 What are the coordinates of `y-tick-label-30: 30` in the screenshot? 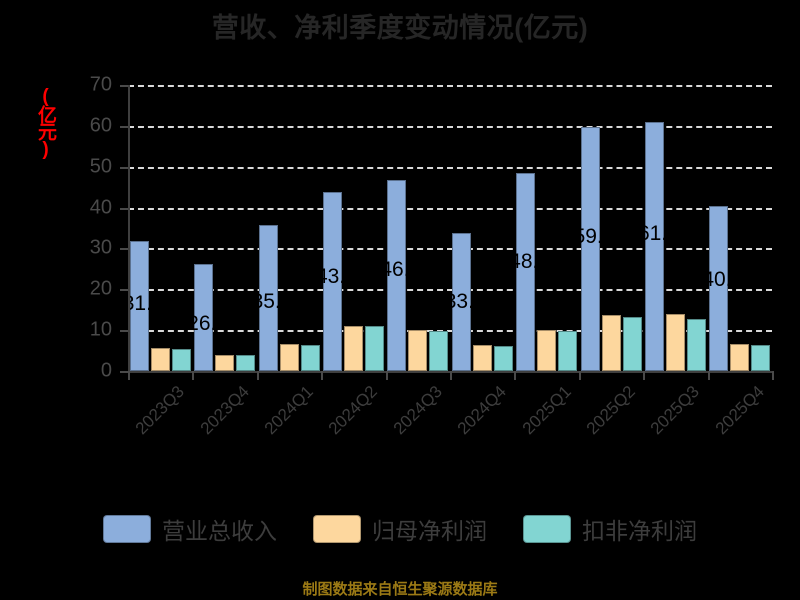 It's located at (100, 247).